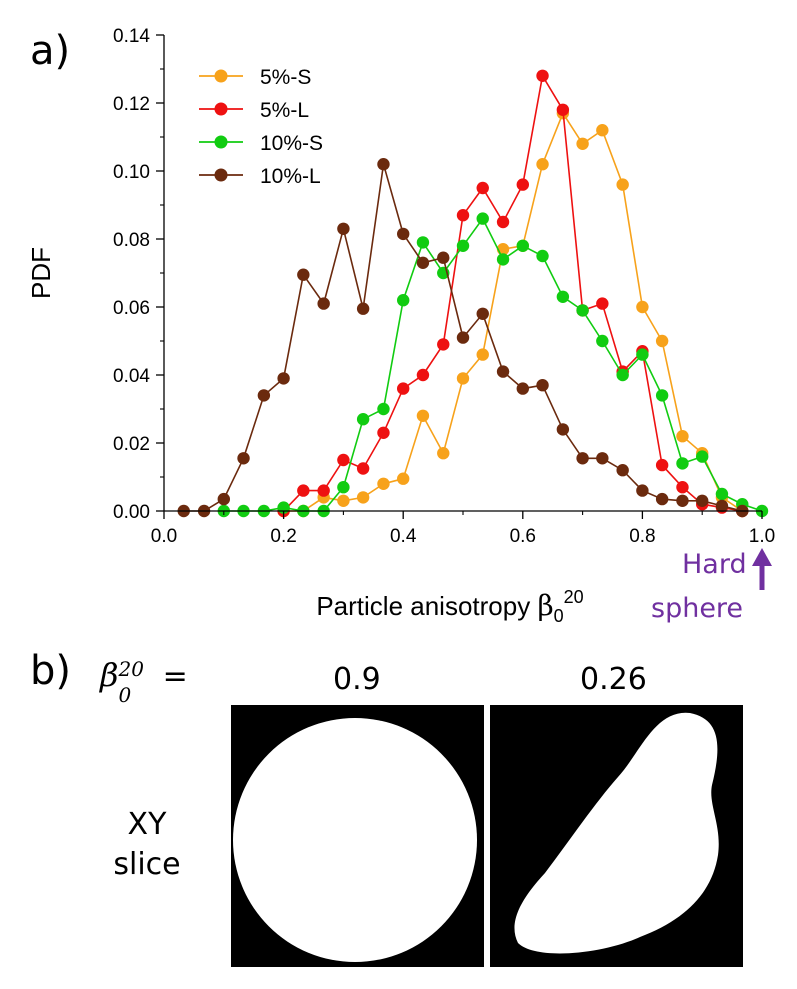 This screenshot has height=989, width=797. What do you see at coordinates (284, 110) in the screenshot?
I see `legend-label: 5%-L` at bounding box center [284, 110].